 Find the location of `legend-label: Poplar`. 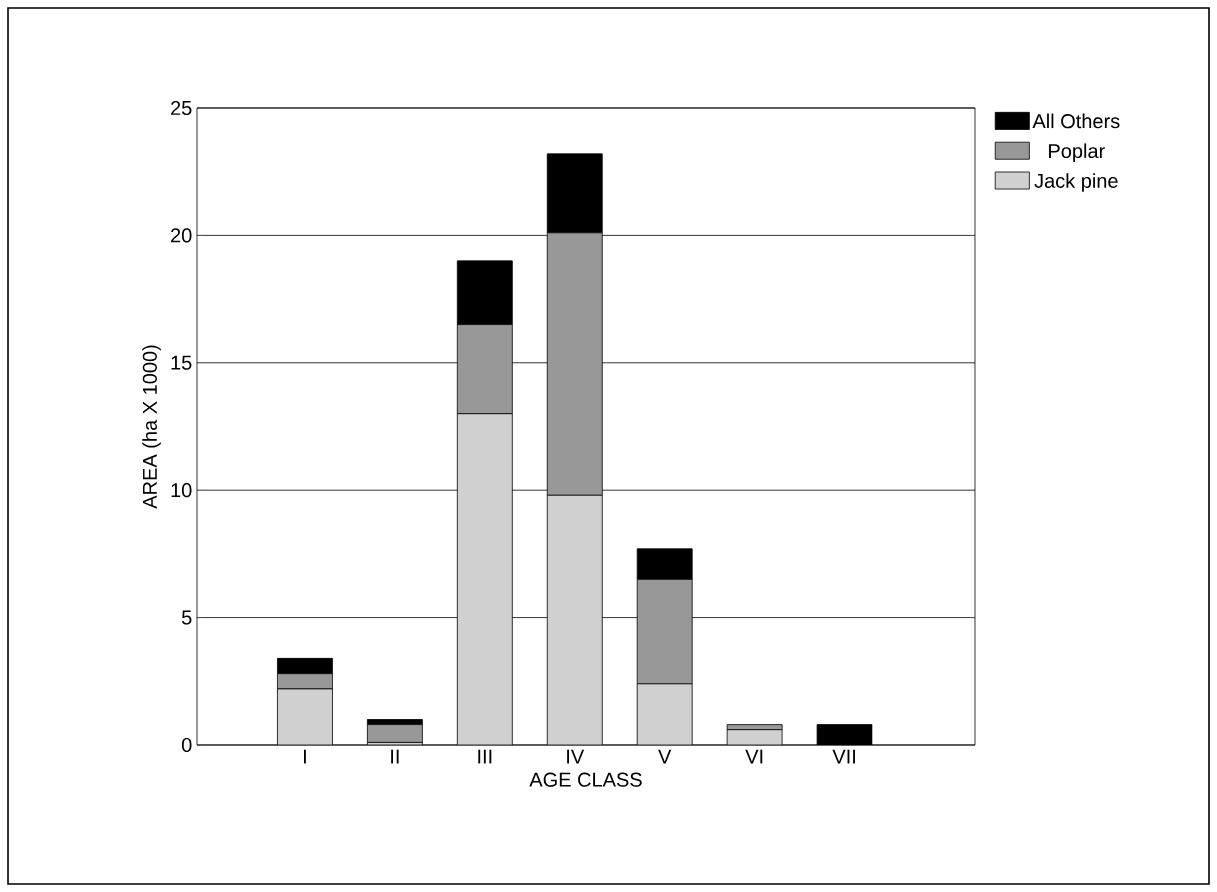

legend-label: Poplar is located at coordinates (1077, 153).